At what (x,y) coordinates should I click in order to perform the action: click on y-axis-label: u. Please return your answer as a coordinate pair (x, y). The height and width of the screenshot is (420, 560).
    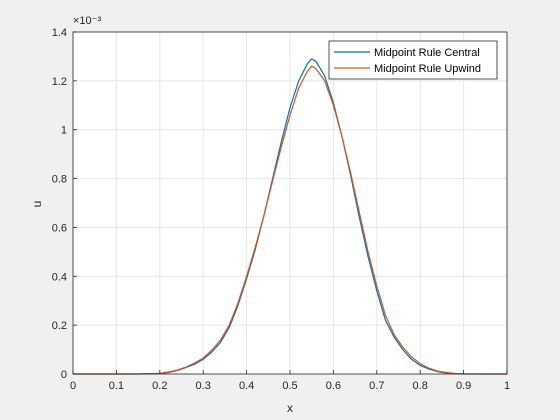
    Looking at the image, I should click on (37, 204).